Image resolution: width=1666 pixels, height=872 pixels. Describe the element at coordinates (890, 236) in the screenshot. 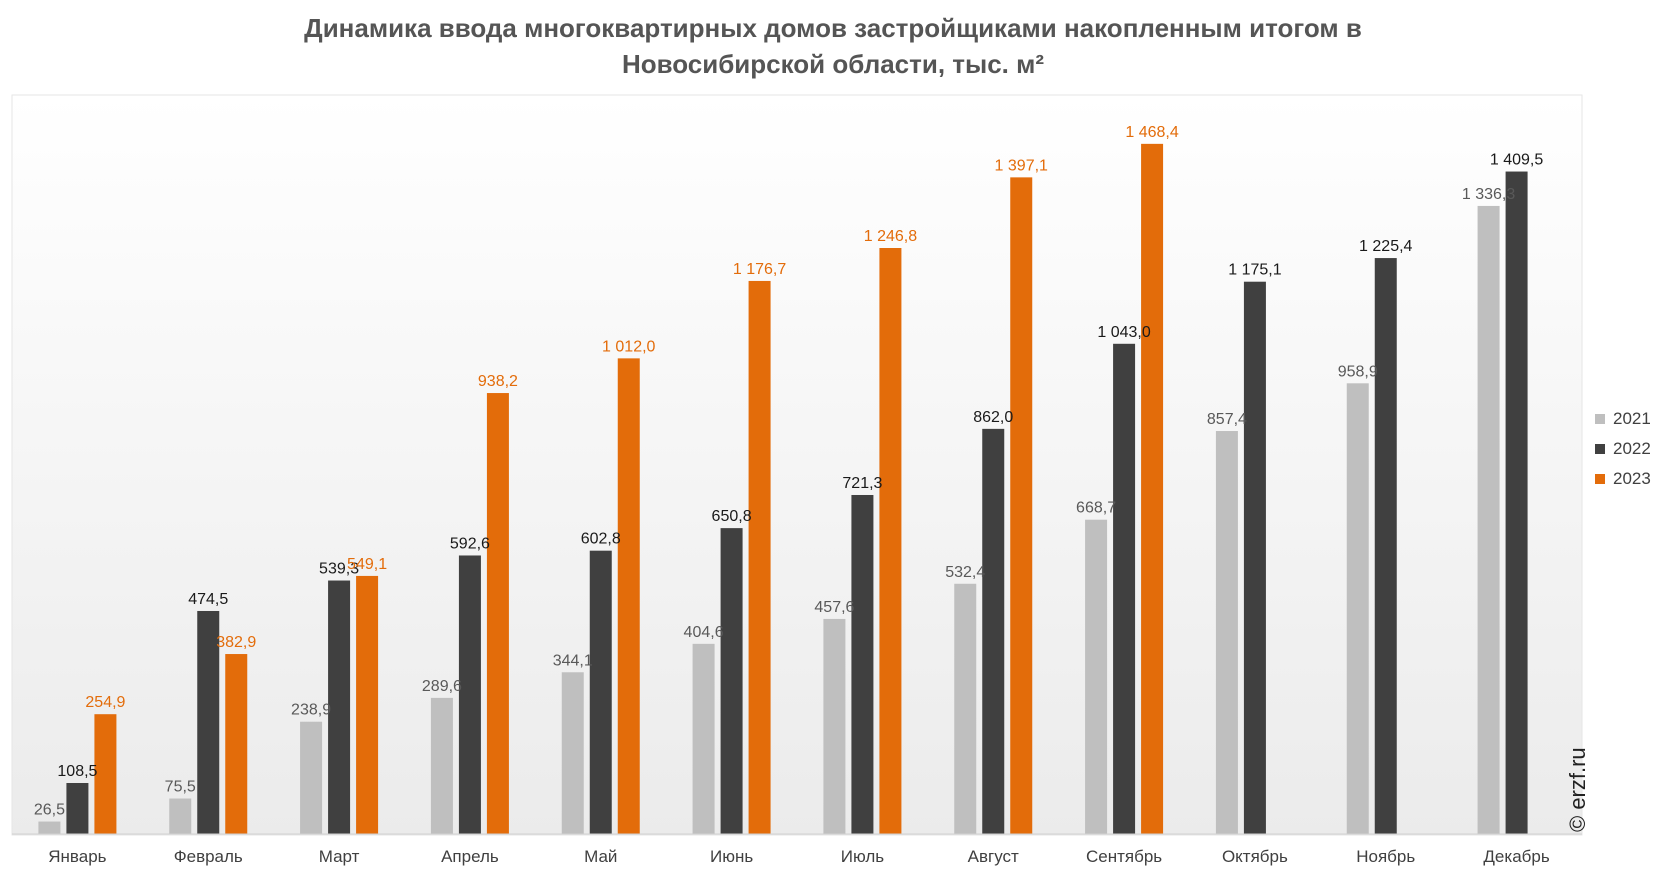

I see `data-label-2023-7: 1 246,8` at that location.